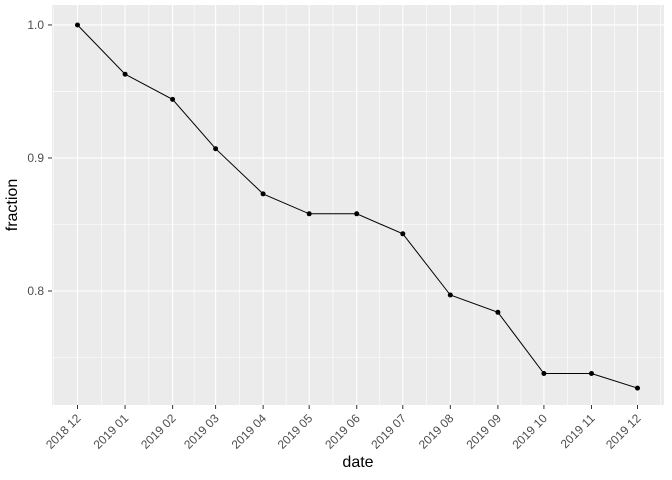  Describe the element at coordinates (388, 431) in the screenshot. I see `x-tick-label: 2019 07` at that location.